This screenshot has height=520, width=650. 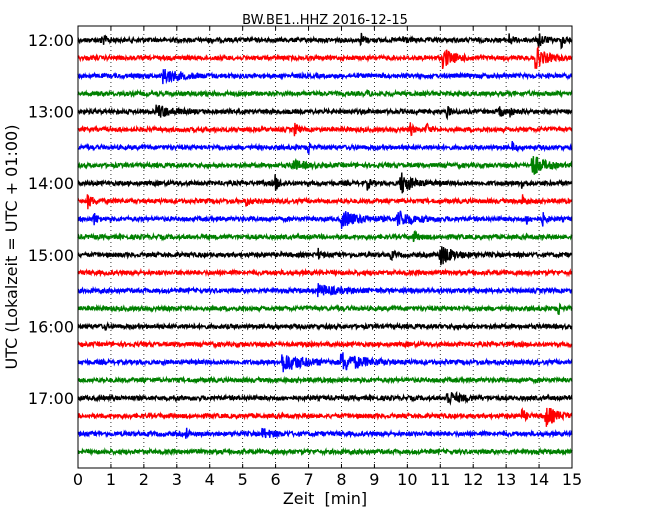 I want to click on x-tick-label-5: 5, so click(x=243, y=479).